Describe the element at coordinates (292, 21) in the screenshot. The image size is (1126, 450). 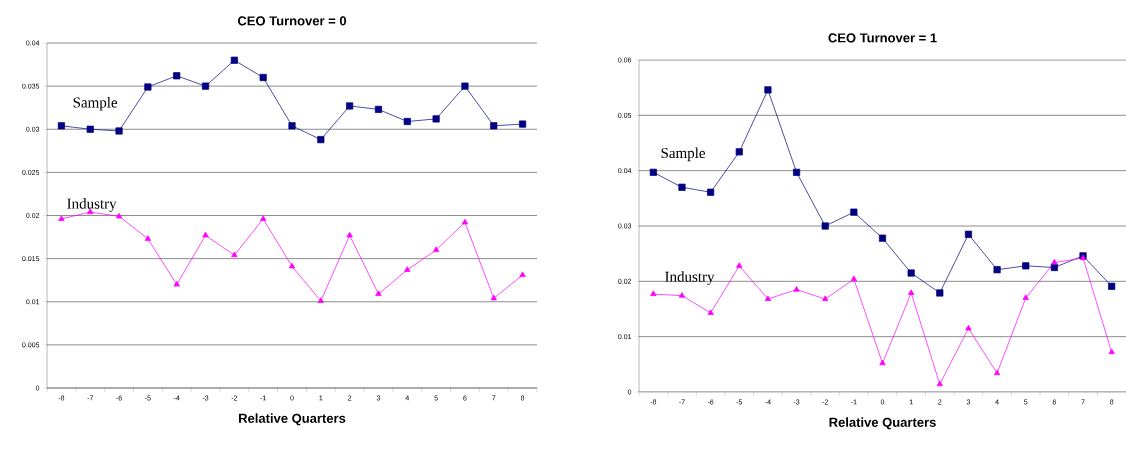
I see `chart-title: CEO Turnover = 0` at that location.